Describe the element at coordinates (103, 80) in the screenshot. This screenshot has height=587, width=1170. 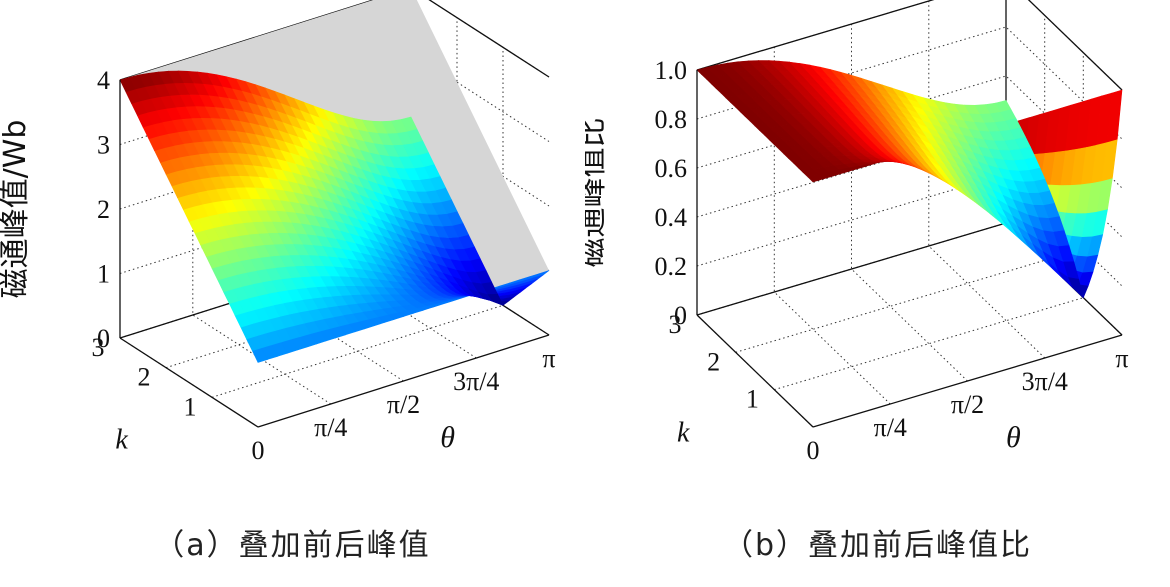
I see `z-tick-label: 4` at that location.